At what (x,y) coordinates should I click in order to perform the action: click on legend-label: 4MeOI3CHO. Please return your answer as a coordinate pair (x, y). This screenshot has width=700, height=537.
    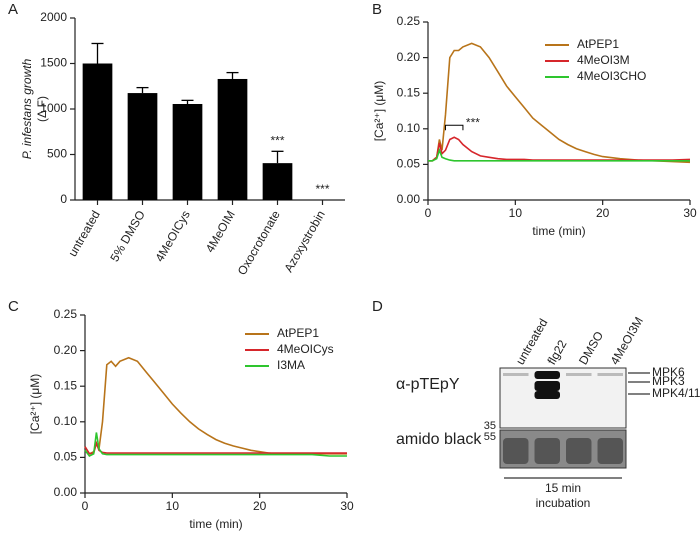
    Looking at the image, I should click on (611, 76).